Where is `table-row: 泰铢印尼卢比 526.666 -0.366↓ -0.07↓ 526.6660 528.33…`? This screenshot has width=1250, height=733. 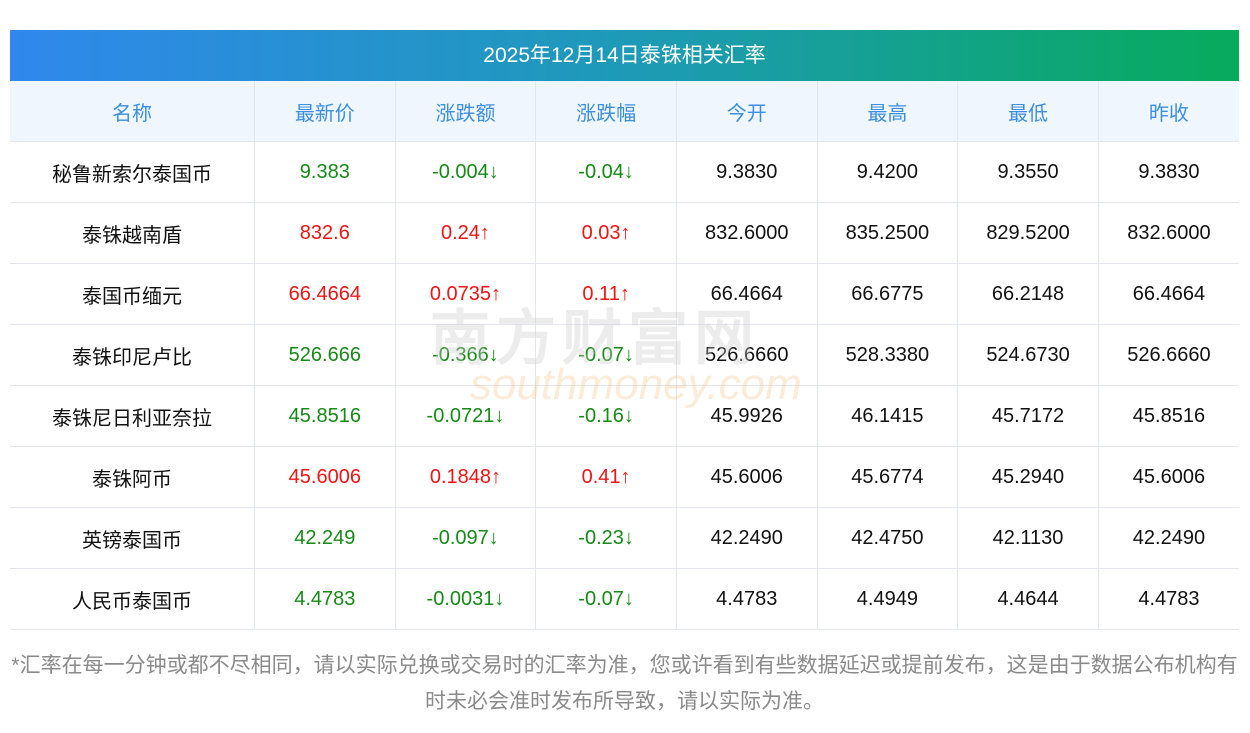 table-row: 泰铢印尼卢比 526.666 -0.366↓ -0.07↓ 526.6660 528.33… is located at coordinates (624, 355).